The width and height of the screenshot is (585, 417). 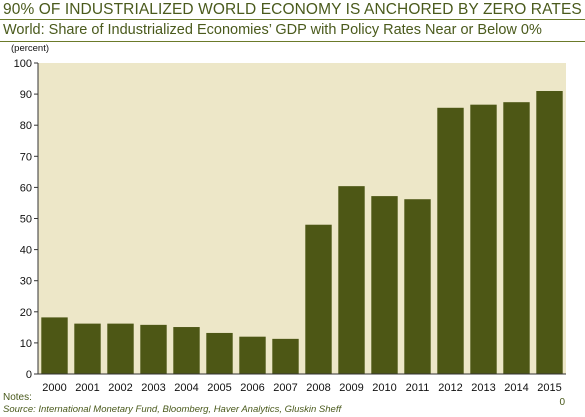 I want to click on bar-2007, so click(x=285, y=356).